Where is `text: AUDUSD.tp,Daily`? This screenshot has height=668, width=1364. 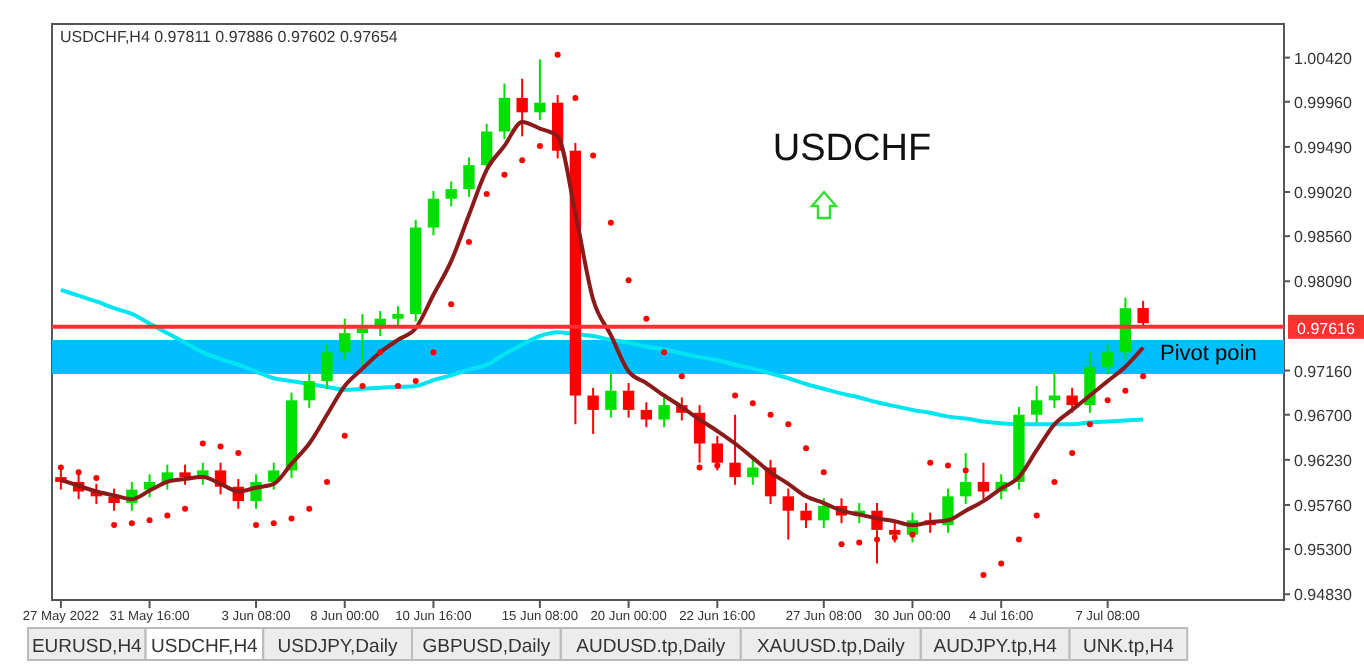 text: AUDUSD.tp,Daily is located at coordinates (651, 647).